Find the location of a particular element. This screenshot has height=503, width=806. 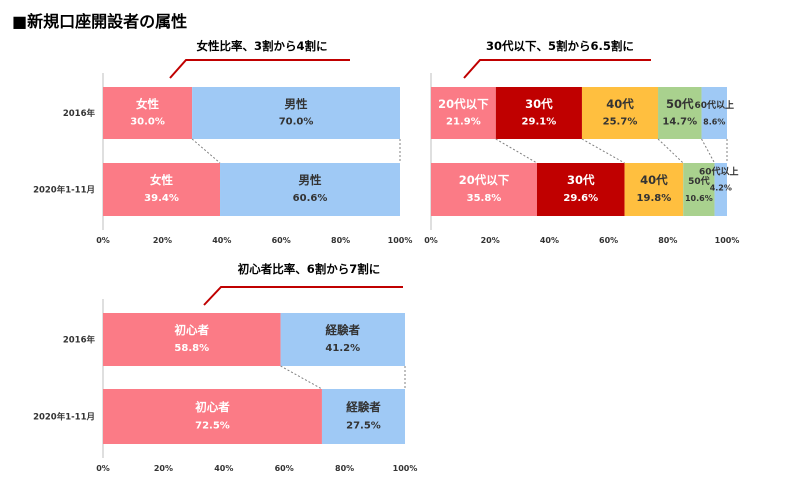

data-label: 29.6% is located at coordinates (580, 198).